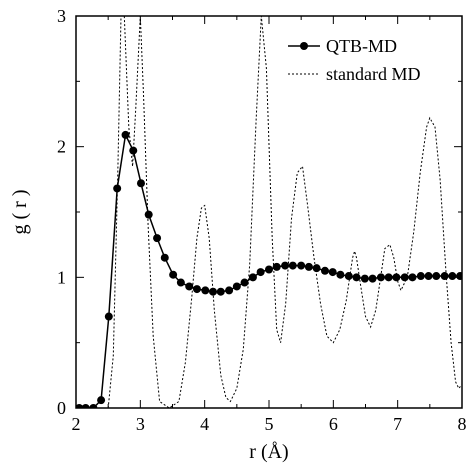 This screenshot has width=470, height=464. Describe the element at coordinates (462, 424) in the screenshot. I see `x-tick-label: 8` at that location.